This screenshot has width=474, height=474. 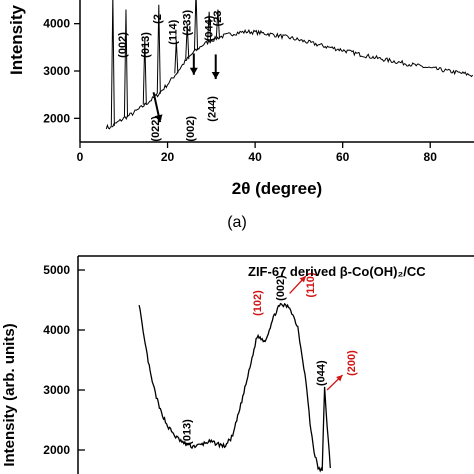 What do you see at coordinates (431, 157) in the screenshot?
I see `x-tick-label-a: 80` at bounding box center [431, 157].